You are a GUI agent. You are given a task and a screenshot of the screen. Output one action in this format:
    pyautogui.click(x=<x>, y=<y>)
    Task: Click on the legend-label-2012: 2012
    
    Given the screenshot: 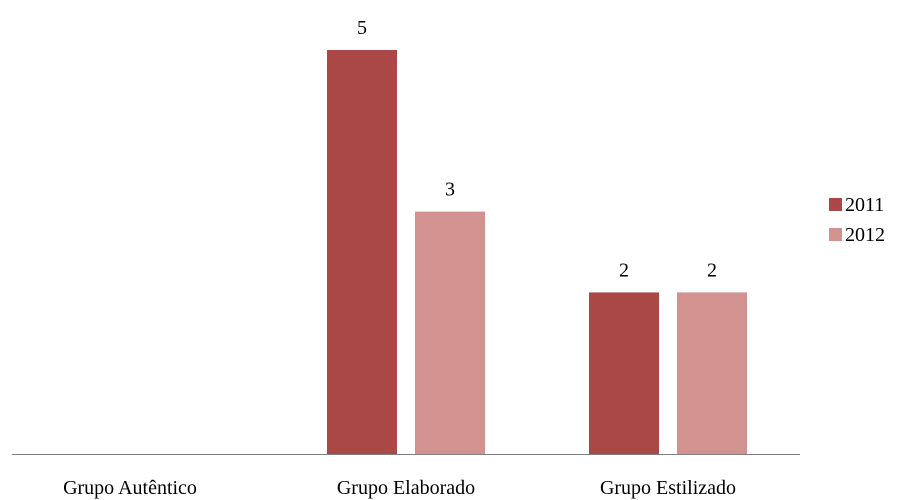 What is the action you would take?
    pyautogui.click(x=865, y=235)
    